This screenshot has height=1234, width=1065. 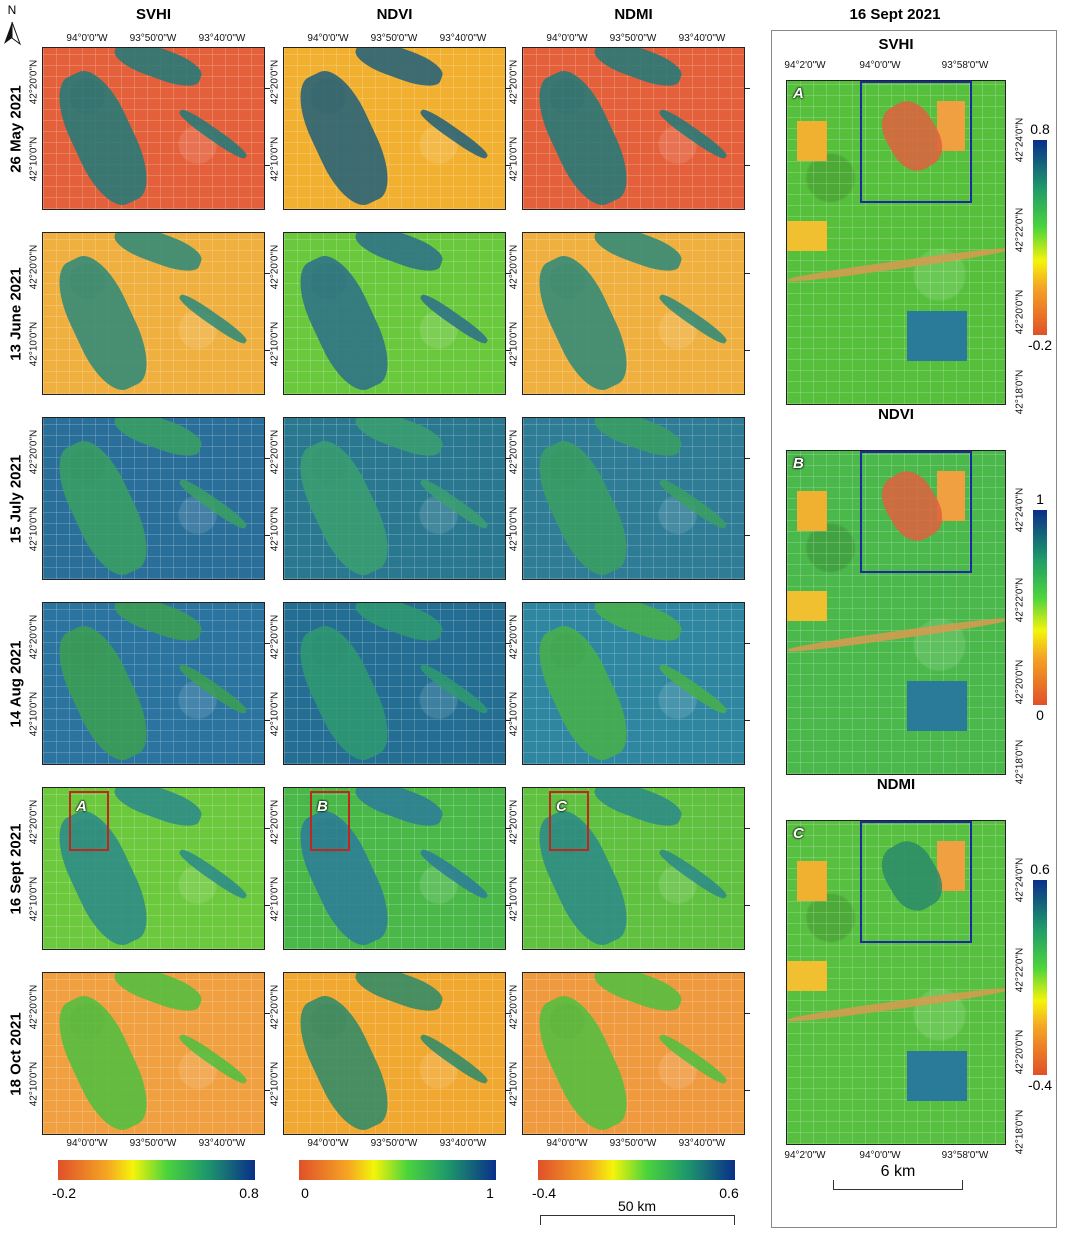 What do you see at coordinates (153, 14) in the screenshot?
I see `column-title: SVHI` at bounding box center [153, 14].